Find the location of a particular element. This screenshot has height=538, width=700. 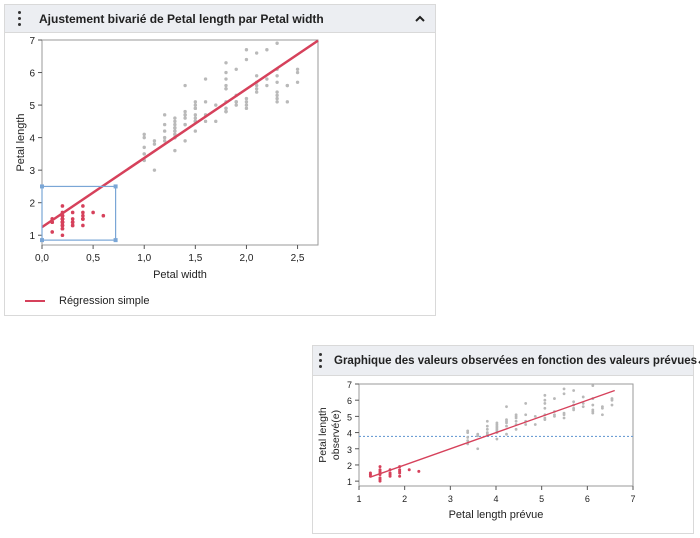

collapse-icon is located at coordinates (420, 19).